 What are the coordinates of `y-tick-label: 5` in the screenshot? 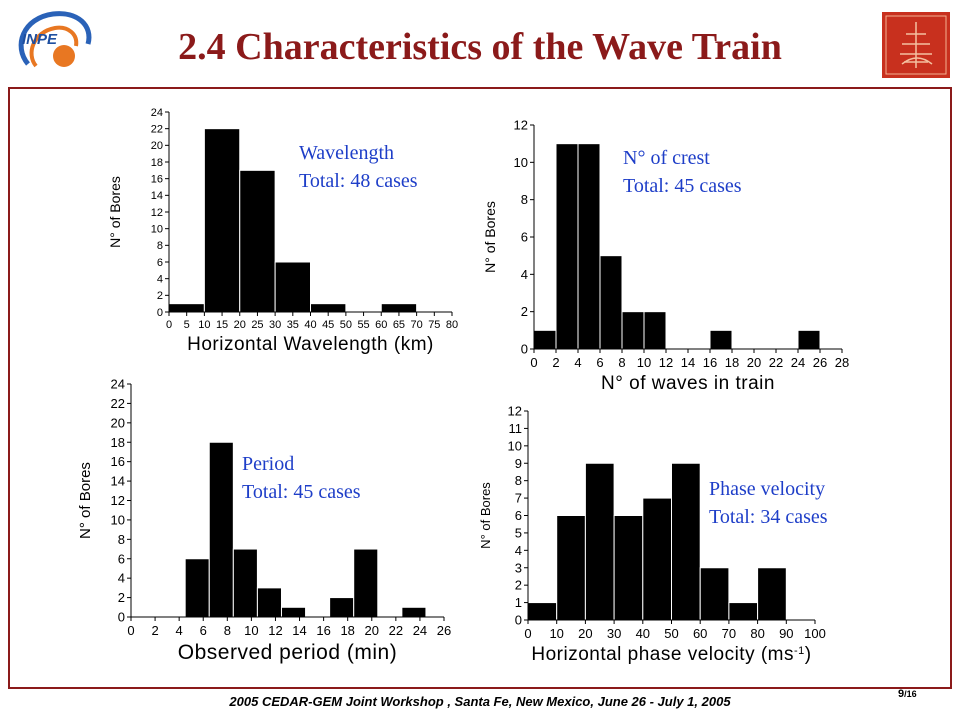 It's located at (518, 532).